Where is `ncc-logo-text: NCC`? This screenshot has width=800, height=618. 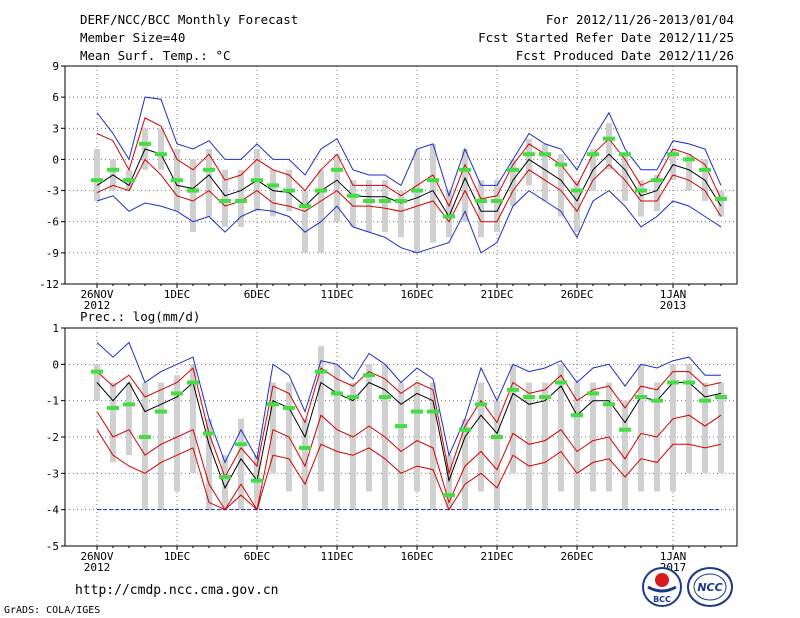
ncc-logo-text: NCC is located at coordinates (709, 587).